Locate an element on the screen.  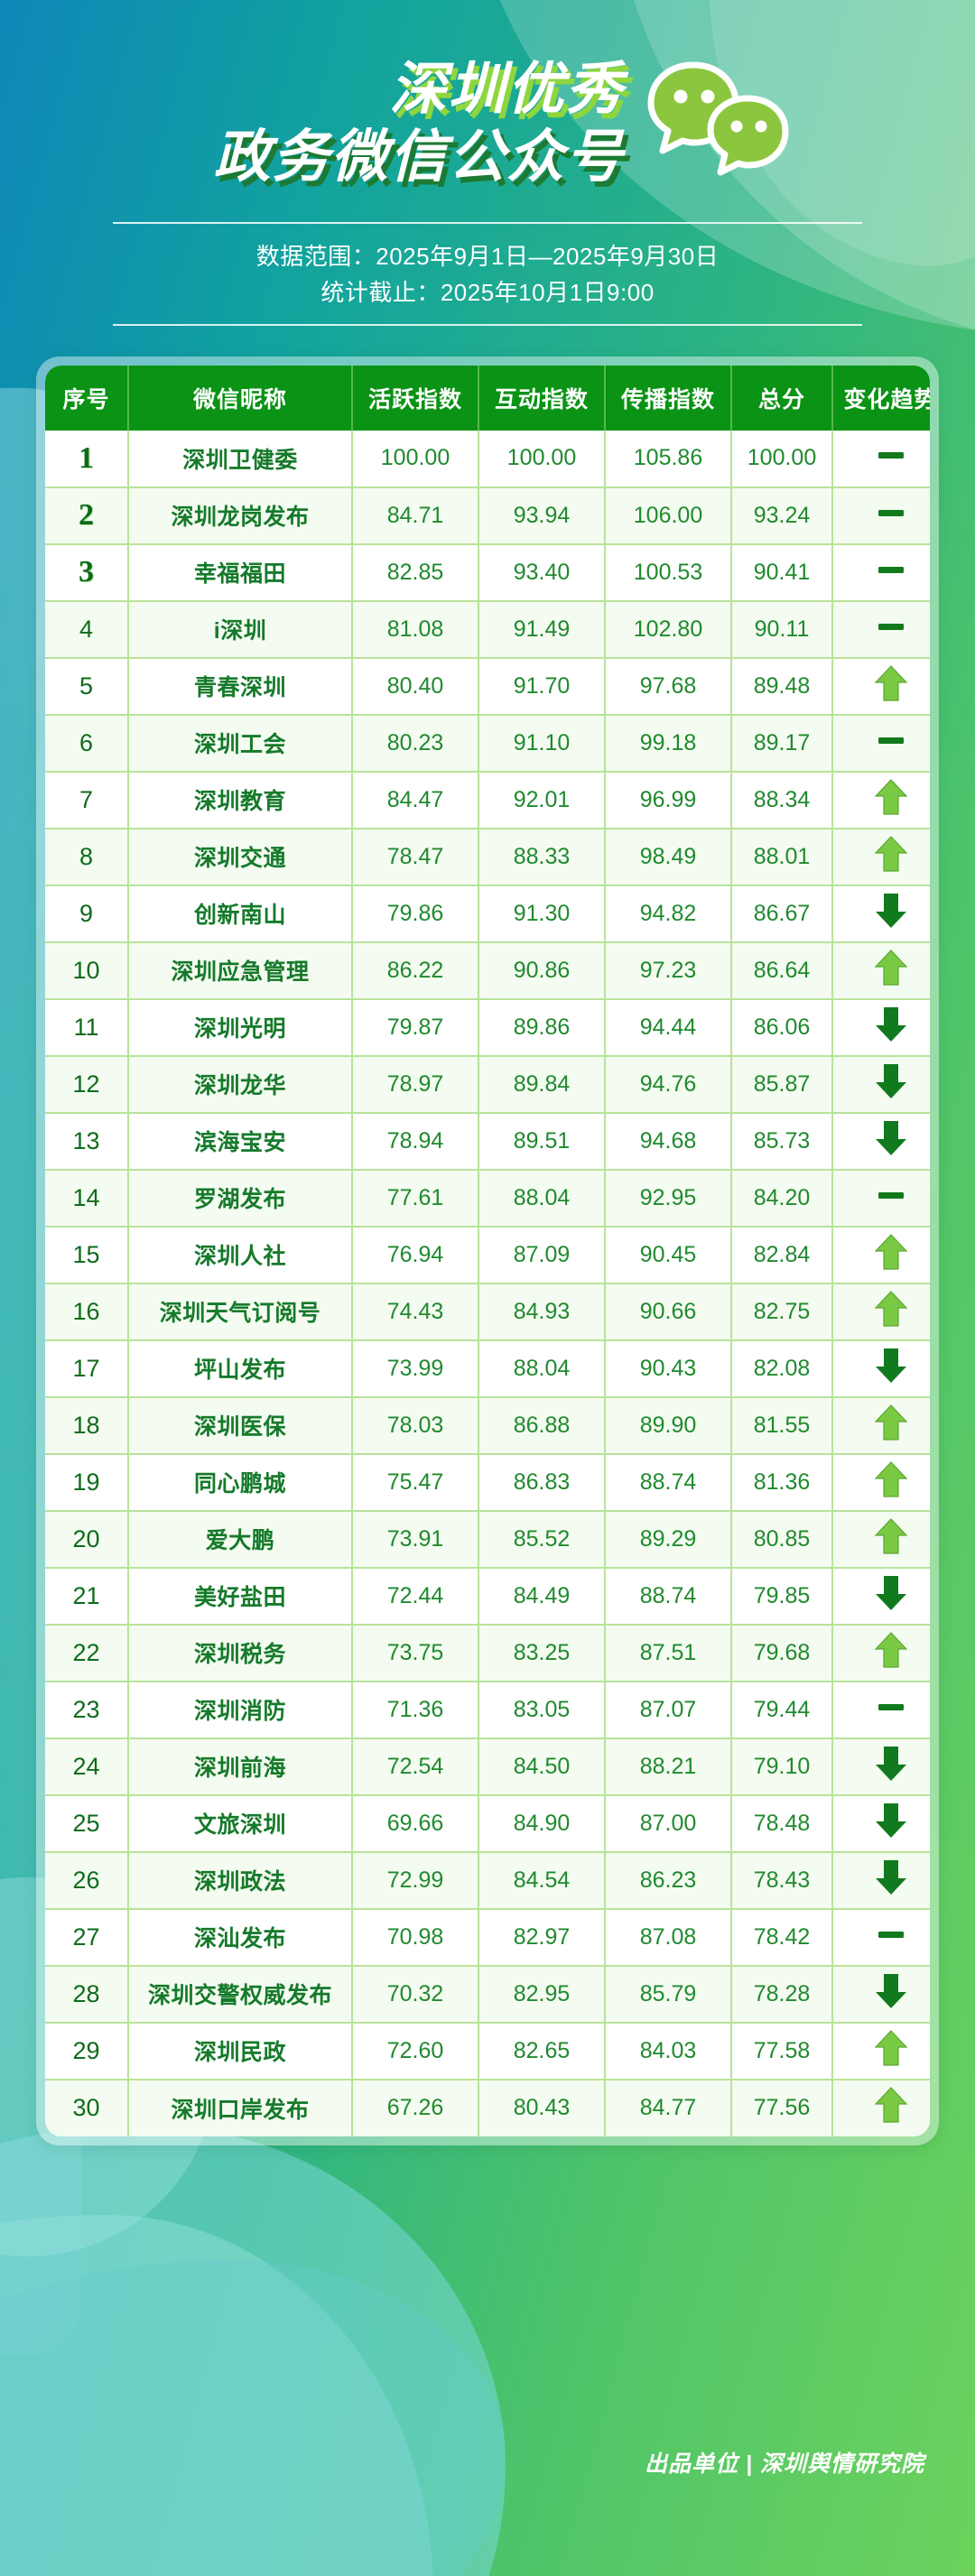
cell-account-name: 美好盐田 is located at coordinates (241, 1596).